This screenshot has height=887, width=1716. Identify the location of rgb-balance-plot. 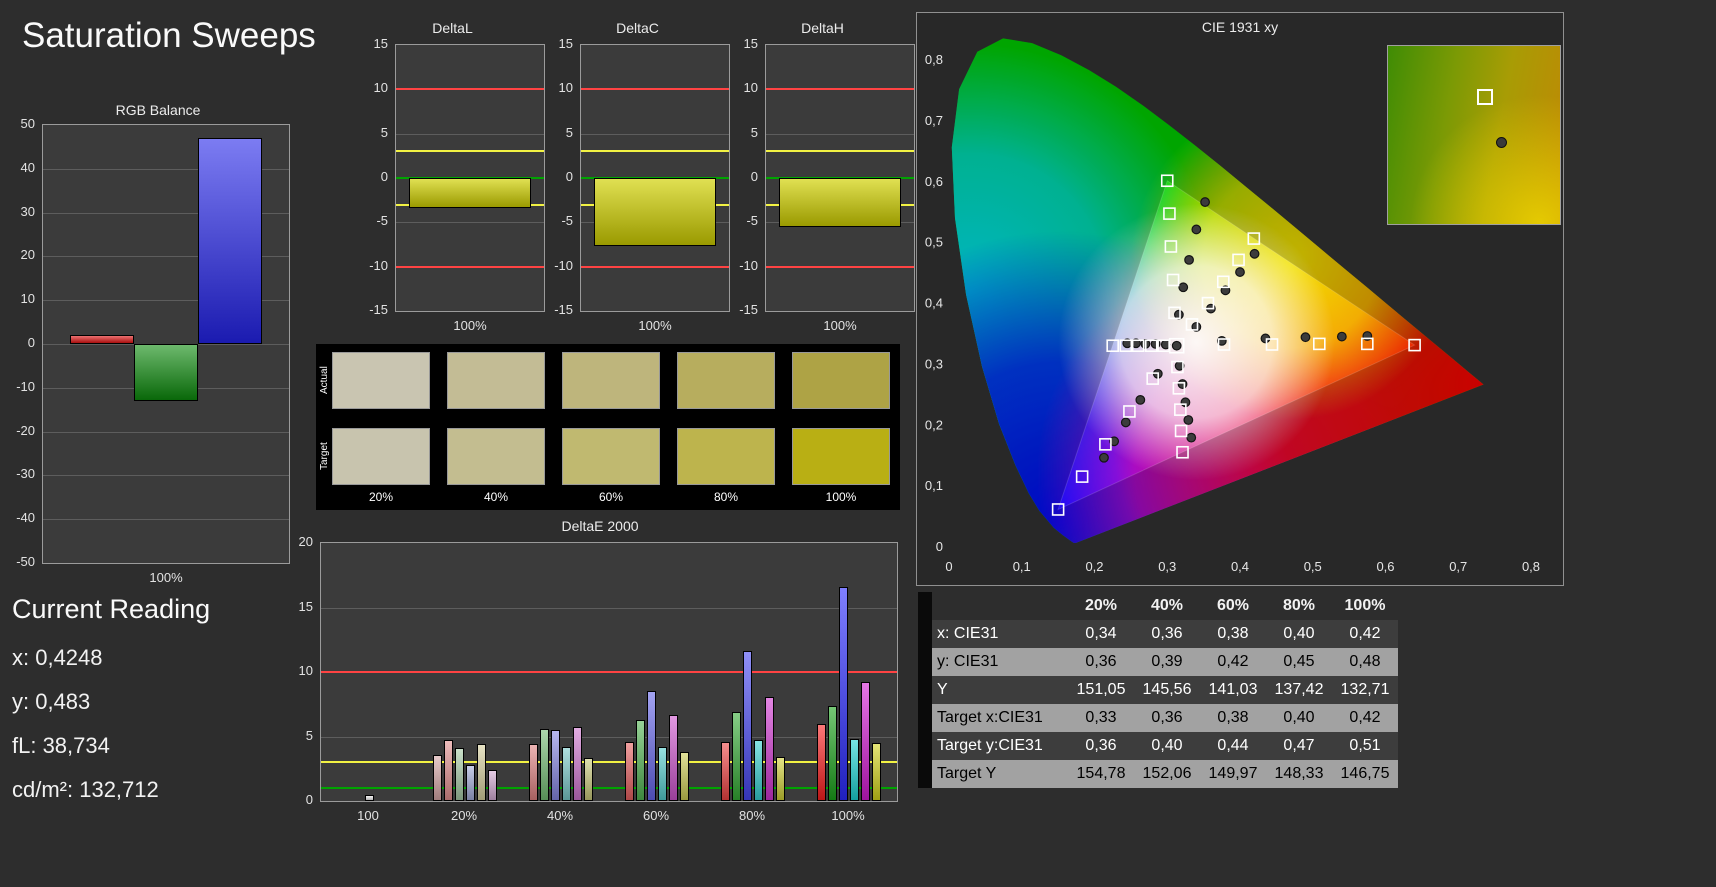
(166, 344).